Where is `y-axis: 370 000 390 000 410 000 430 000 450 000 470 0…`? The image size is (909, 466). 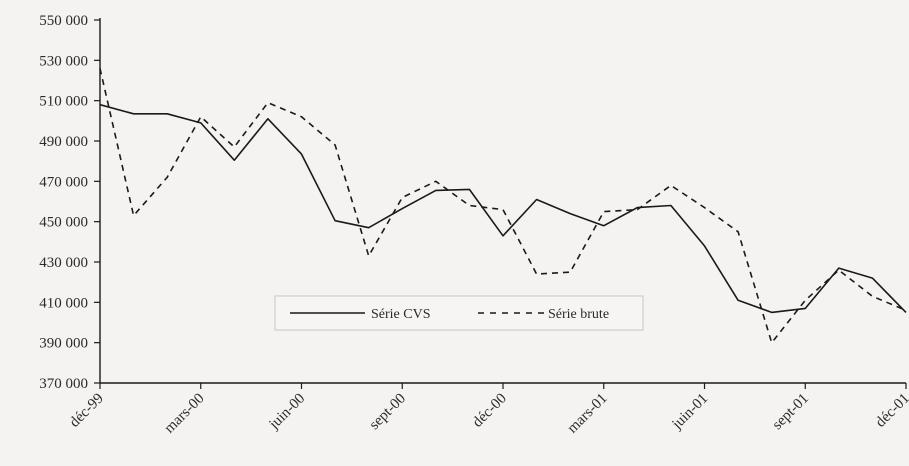
y-axis: 370 000 390 000 410 000 430 000 450 000 470 0… is located at coordinates (70, 202).